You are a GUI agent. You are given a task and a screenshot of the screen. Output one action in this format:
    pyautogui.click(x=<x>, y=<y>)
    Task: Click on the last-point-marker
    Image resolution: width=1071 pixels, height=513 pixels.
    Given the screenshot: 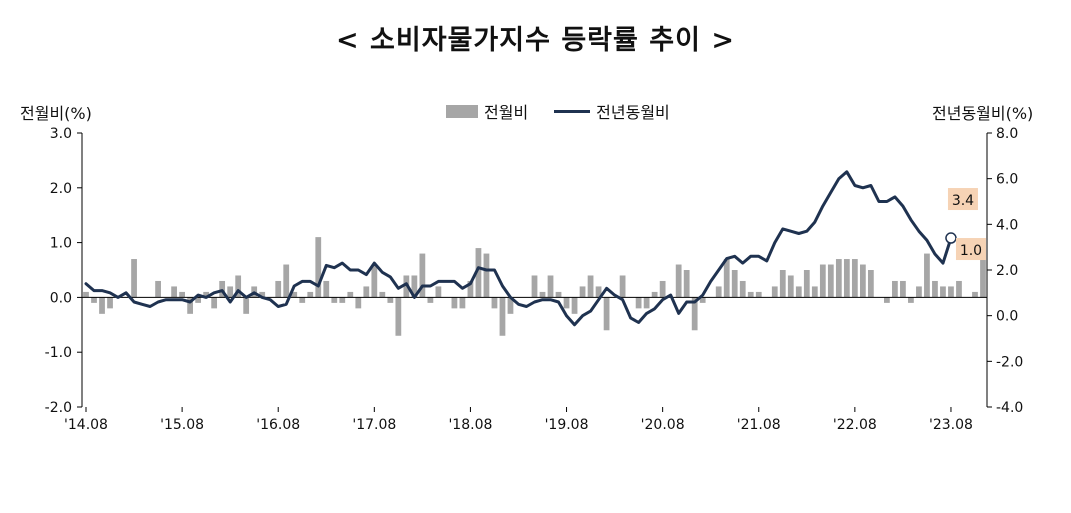 What is the action you would take?
    pyautogui.click(x=951, y=238)
    